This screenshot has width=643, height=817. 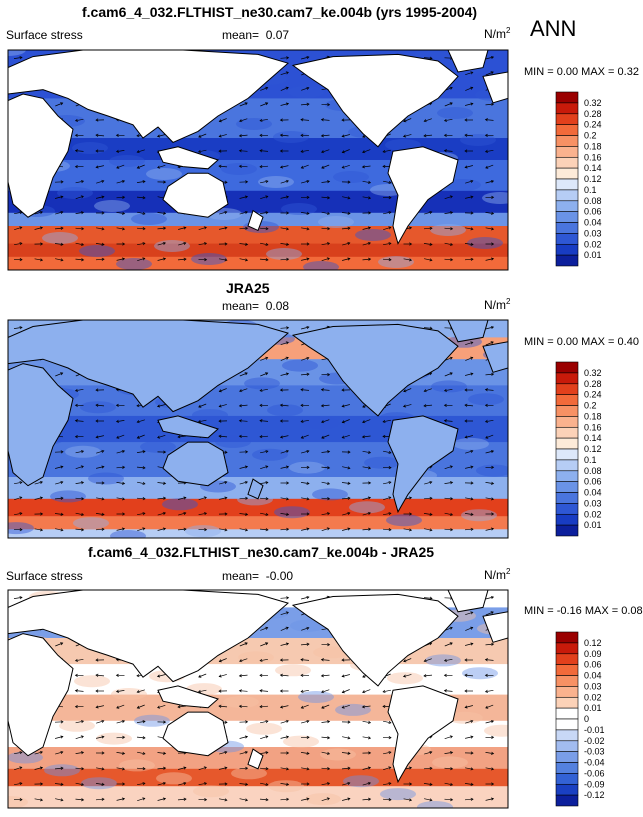 I want to click on land-namerica, so click(x=375, y=370).